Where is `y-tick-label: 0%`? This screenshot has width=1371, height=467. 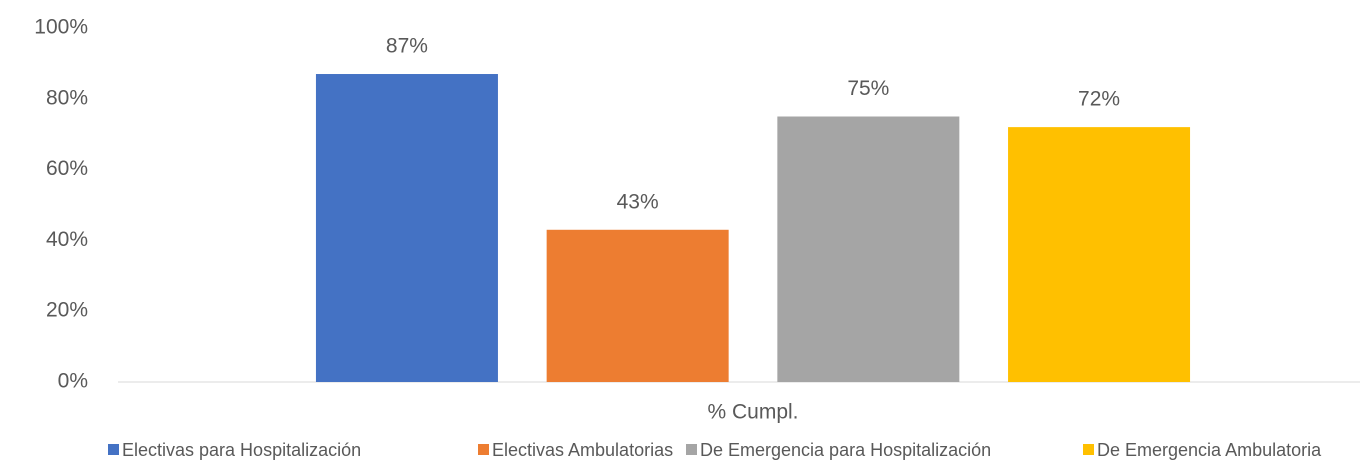
y-tick-label: 0% is located at coordinates (73, 381).